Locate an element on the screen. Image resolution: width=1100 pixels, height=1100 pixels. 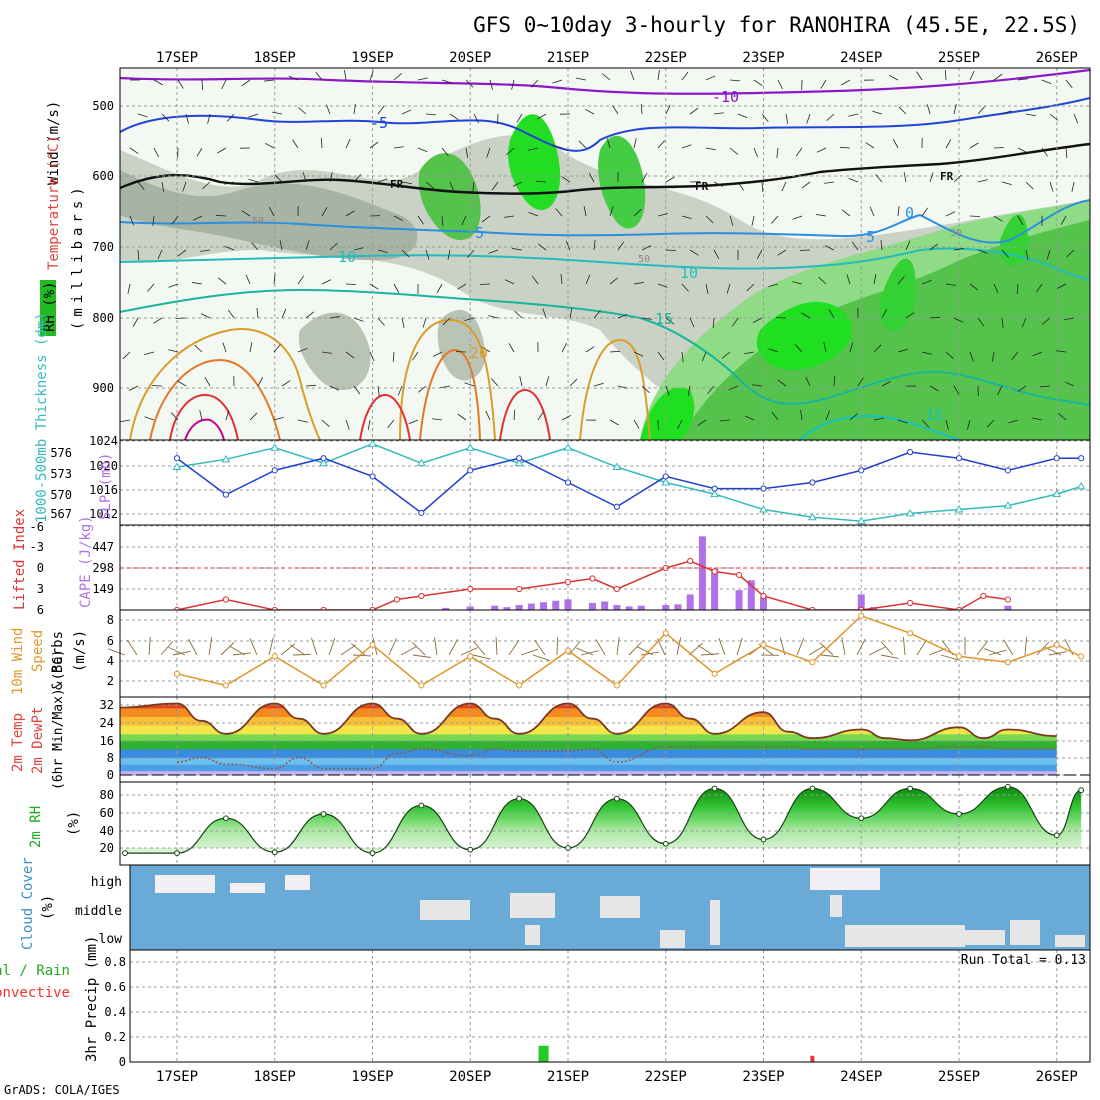
wind-label-speed: Speed is located at coordinates (38, 651).